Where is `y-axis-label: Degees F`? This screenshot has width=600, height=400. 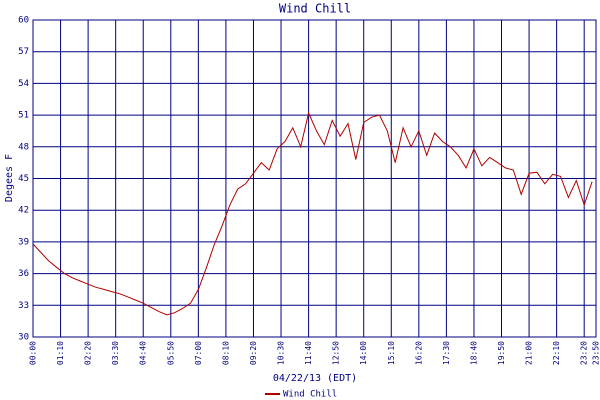 y-axis-label: Degees F is located at coordinates (9, 178).